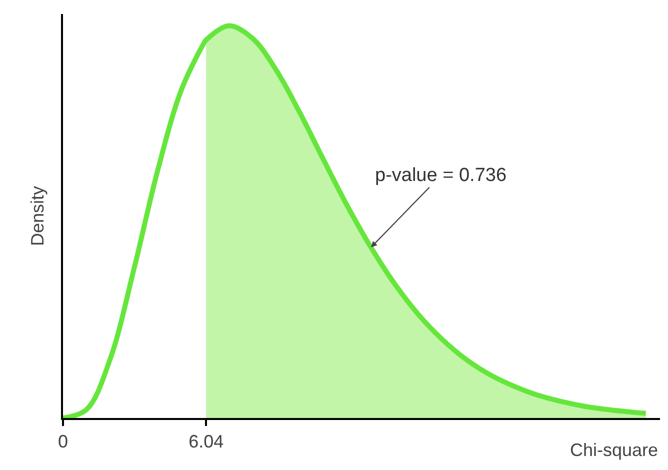  What do you see at coordinates (206, 442) in the screenshot?
I see `x-tick-label: 6.04` at bounding box center [206, 442].